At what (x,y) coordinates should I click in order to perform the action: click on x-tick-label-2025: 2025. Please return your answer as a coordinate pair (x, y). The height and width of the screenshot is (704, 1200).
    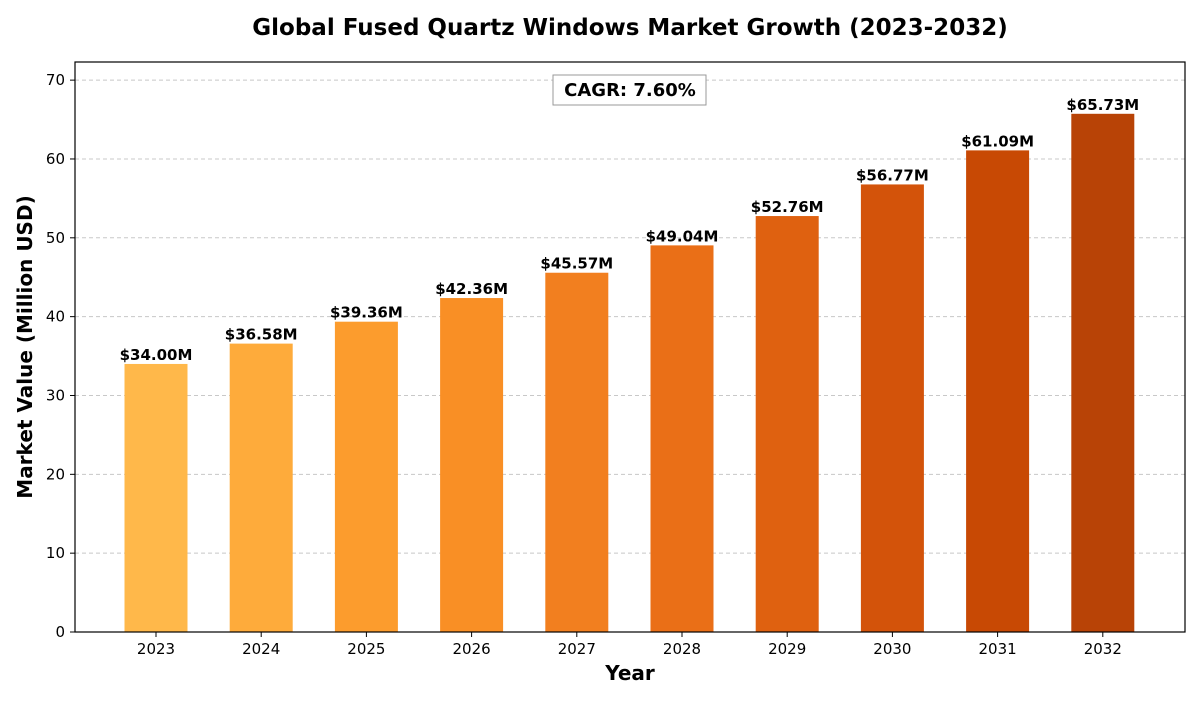
    Looking at the image, I should click on (366, 649).